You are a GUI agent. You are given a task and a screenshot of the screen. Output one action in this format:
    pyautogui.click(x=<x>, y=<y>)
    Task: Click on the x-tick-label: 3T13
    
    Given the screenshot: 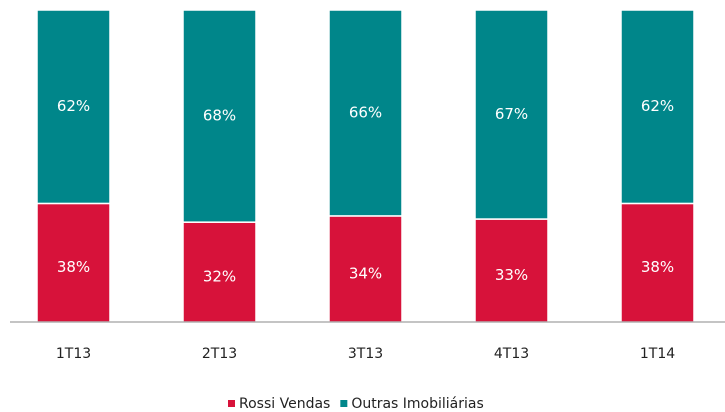 What is the action you would take?
    pyautogui.click(x=365, y=354)
    